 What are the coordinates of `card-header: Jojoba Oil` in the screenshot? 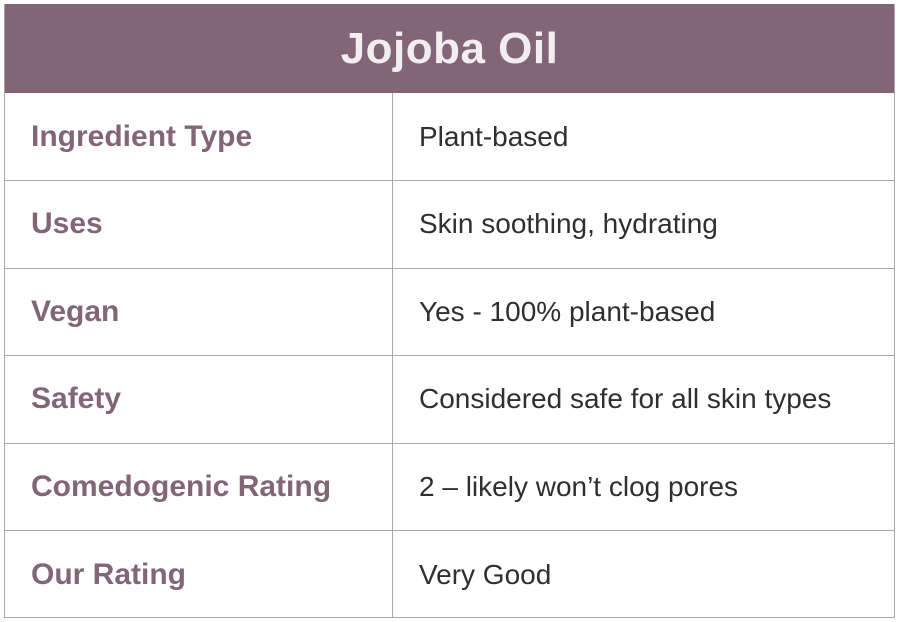 It's located at (449, 48).